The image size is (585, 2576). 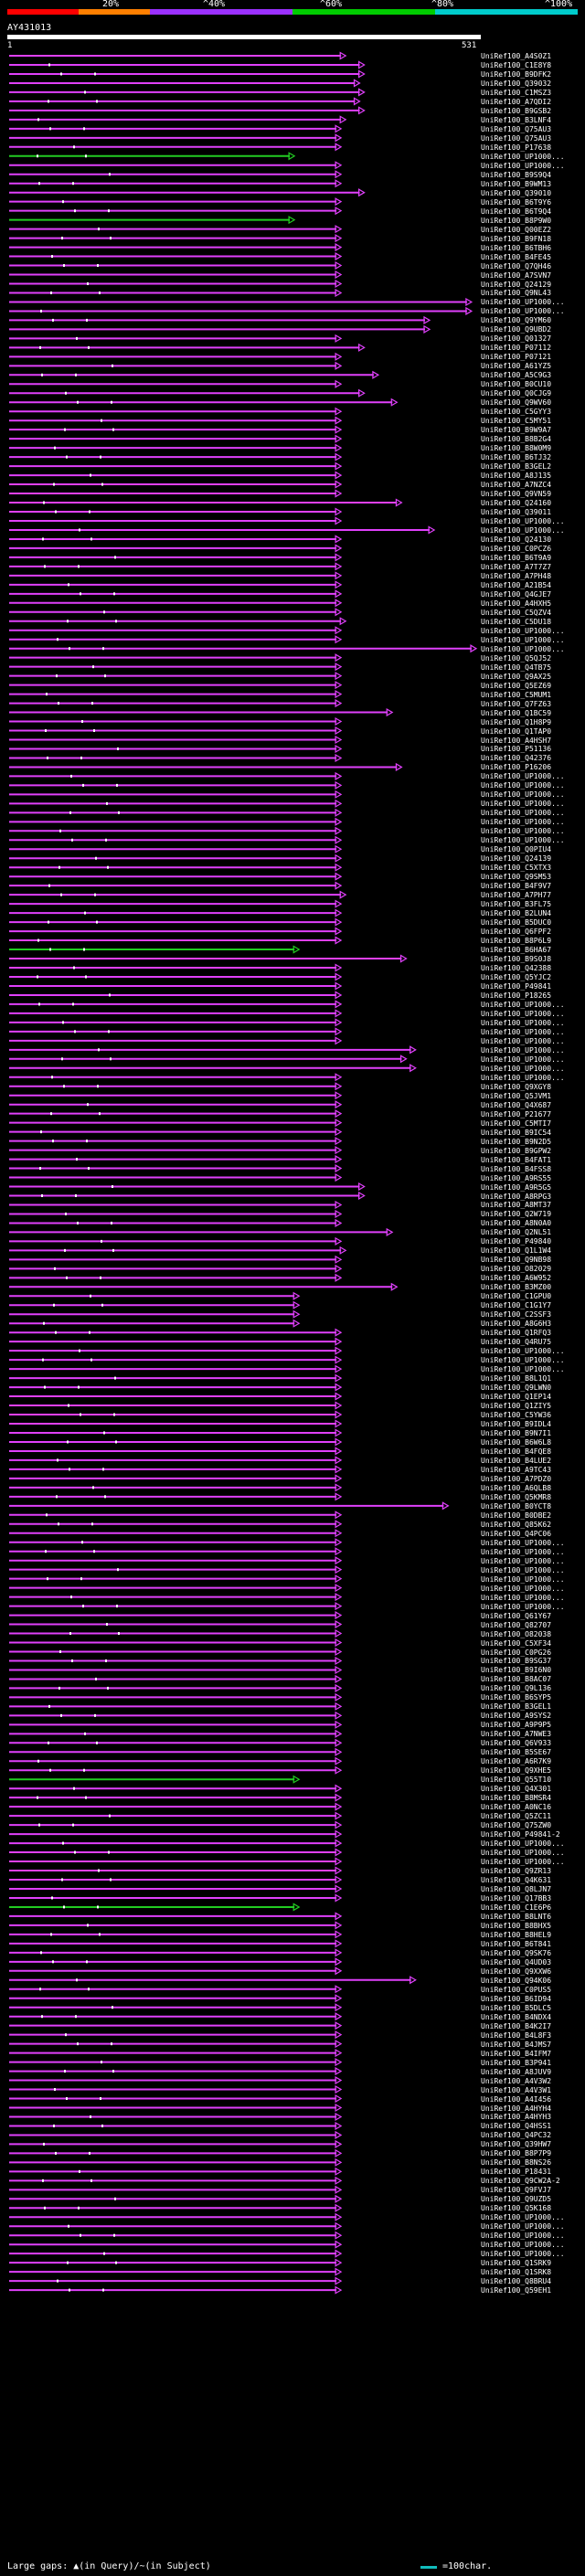 What do you see at coordinates (516, 211) in the screenshot?
I see `hit-label: UniRef100_B6T9Q4` at bounding box center [516, 211].